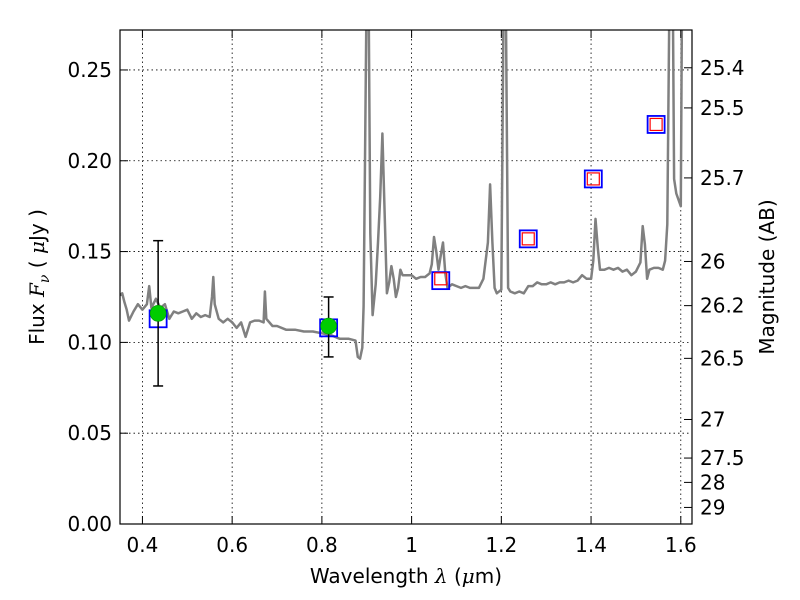  I want to click on right-tick-label: 25.7, so click(722, 178).